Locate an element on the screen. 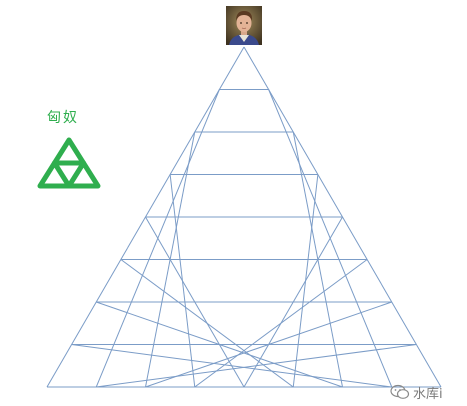 This screenshot has width=467, height=406. triforce-triangle-icon is located at coordinates (69, 163).